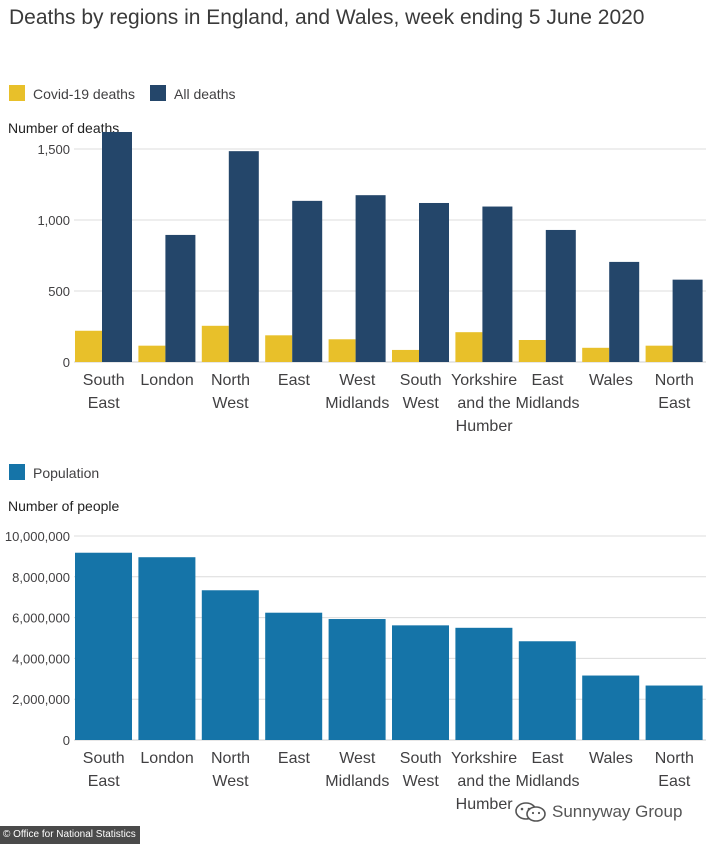  I want to click on source-credit: © Office for National Statistics, so click(70, 835).